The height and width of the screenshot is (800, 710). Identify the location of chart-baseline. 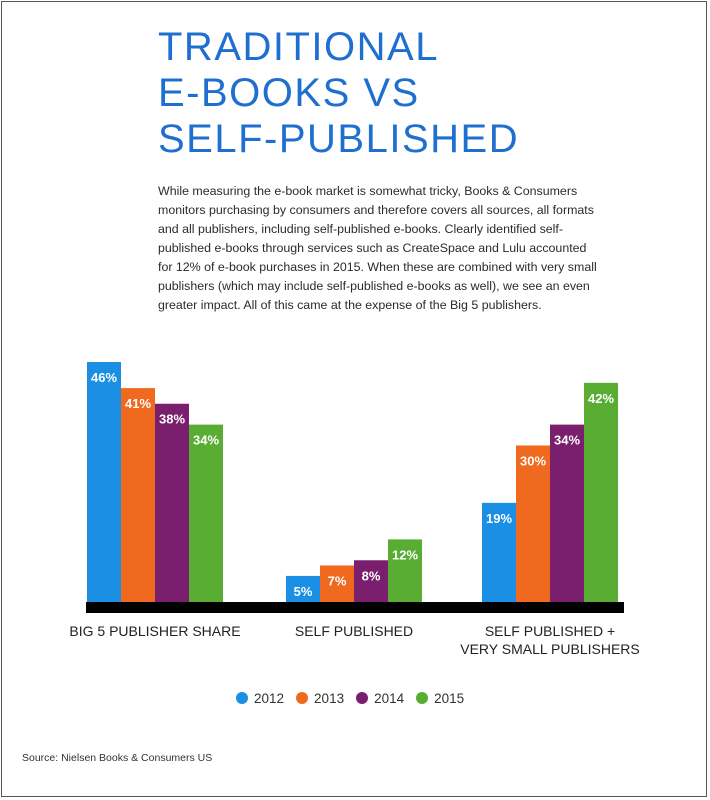
(355, 607).